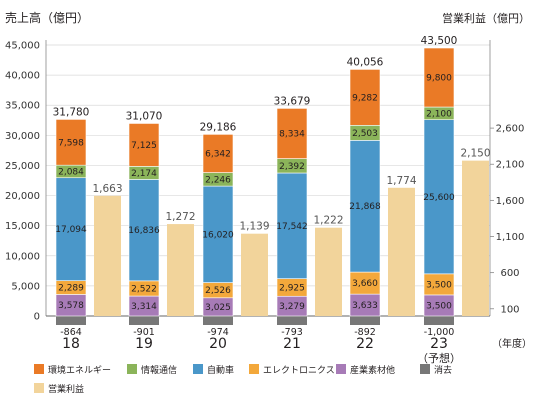 This screenshot has height=410, width=534. Describe the element at coordinates (144, 116) in the screenshot. I see `total-label: 31,070` at that location.